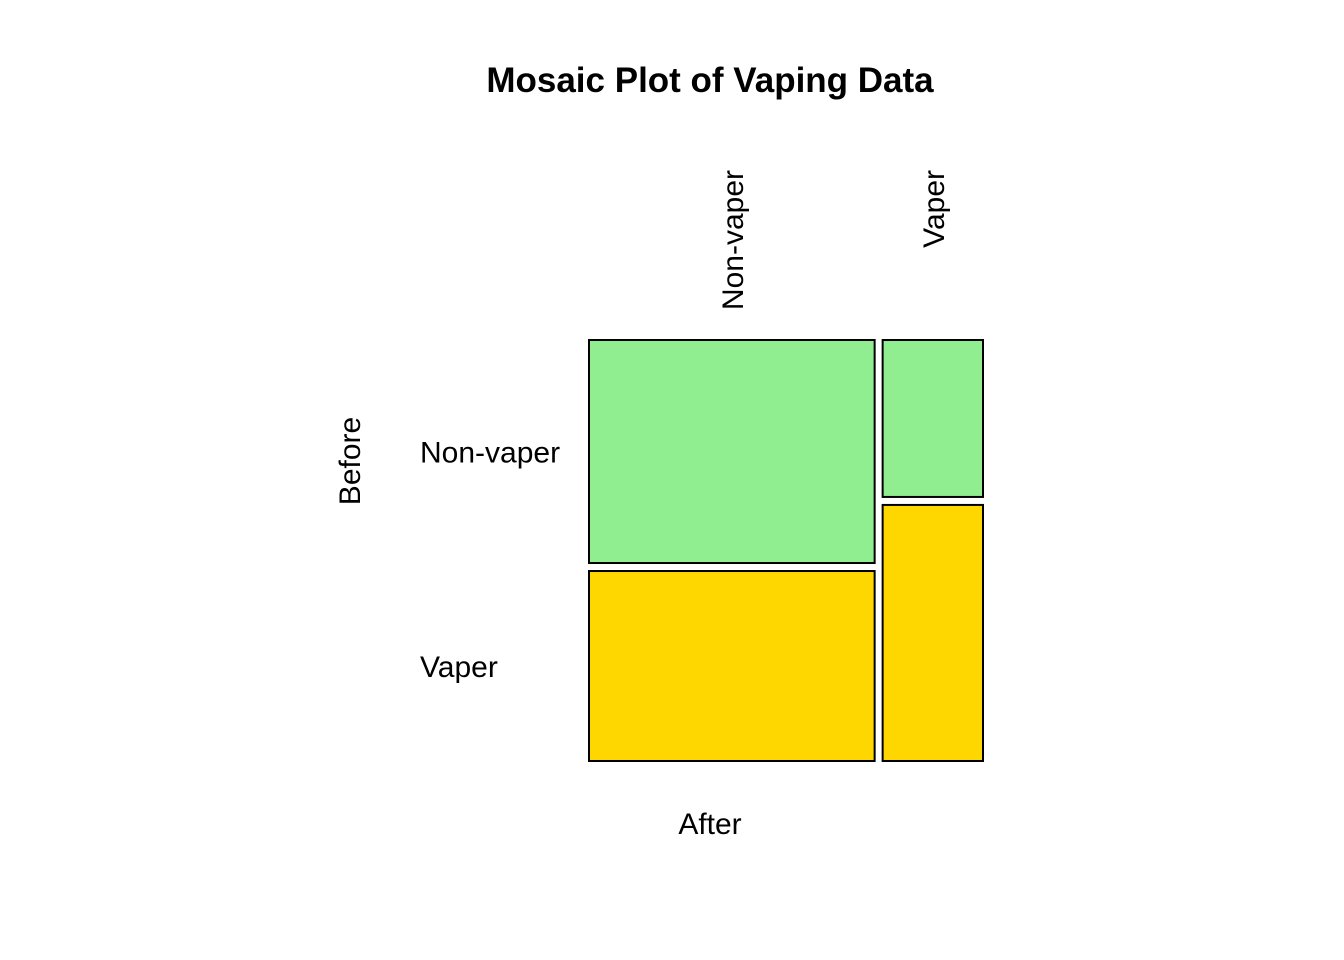 The height and width of the screenshot is (960, 1344). Describe the element at coordinates (459, 667) in the screenshot. I see `y-tick-label-vaper: Vaper` at that location.